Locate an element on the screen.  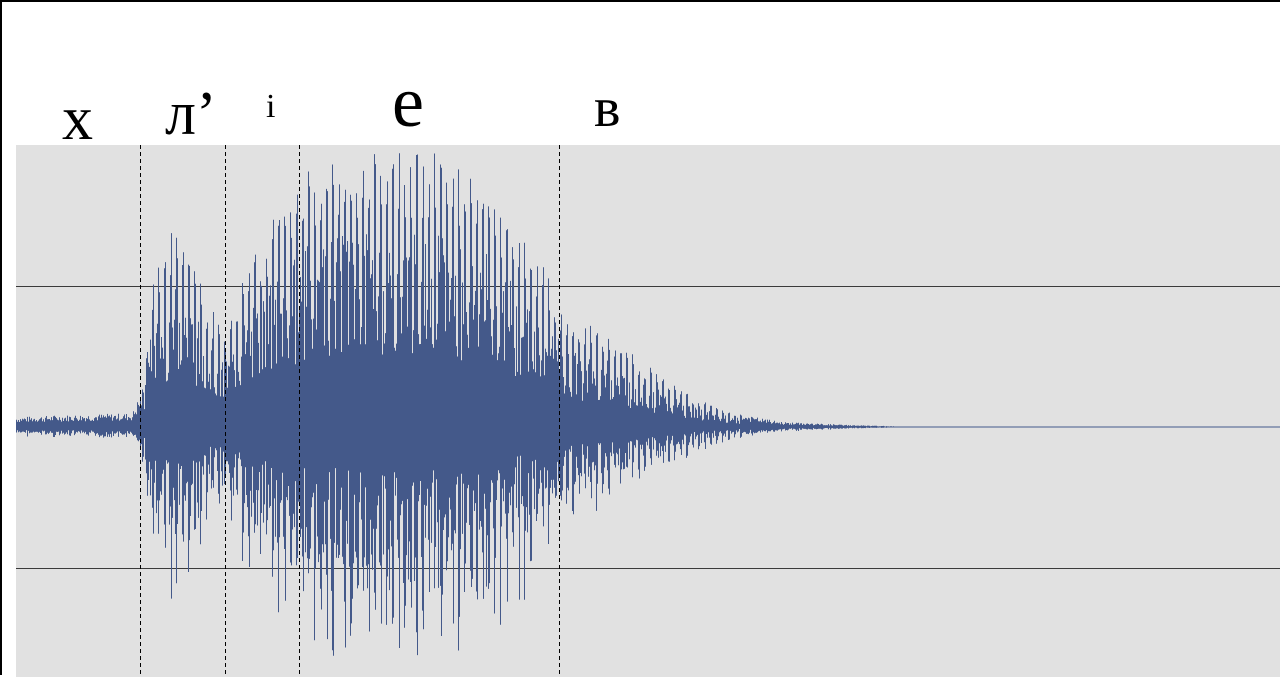
segment-label-e: е is located at coordinates (408, 102).